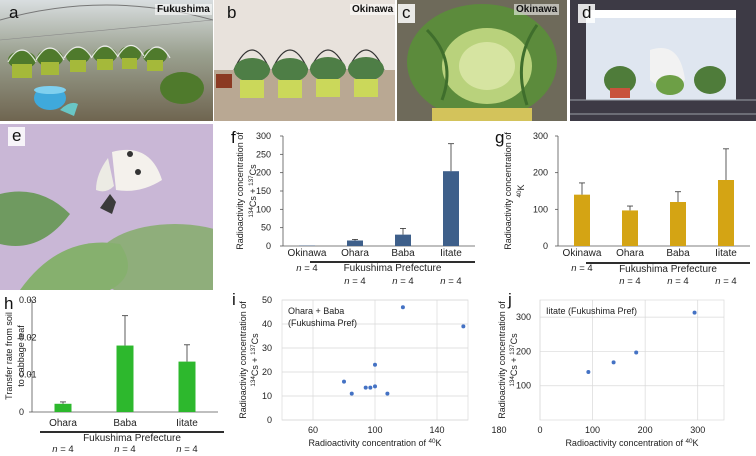  I want to click on bar-iitate, so click(187, 386).